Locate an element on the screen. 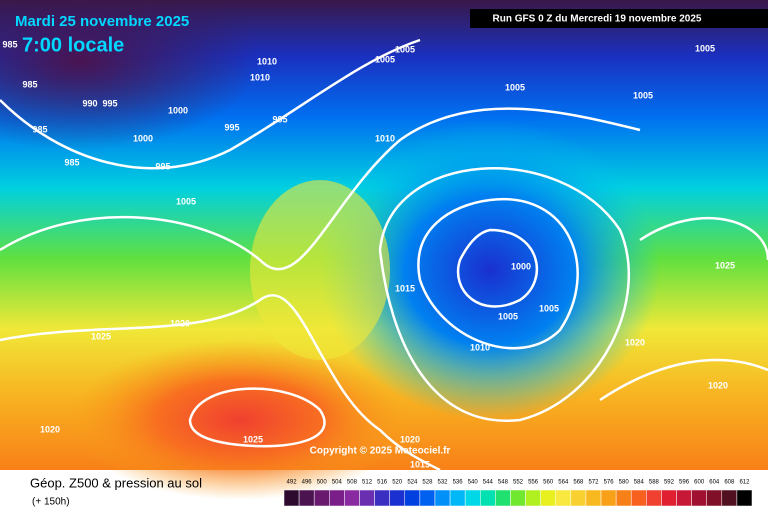 This screenshot has height=517, width=768. valid-time: 7:00 locale is located at coordinates (73, 45).